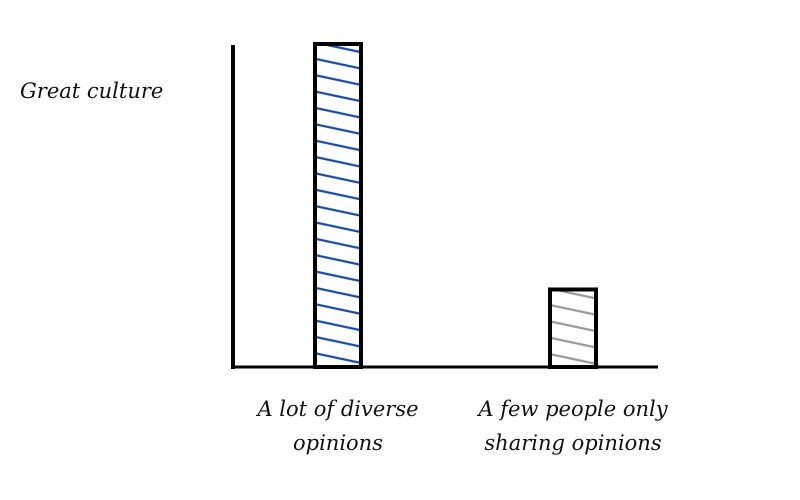 The height and width of the screenshot is (500, 800). I want to click on x-tick-label: A few people only sharing opinions, so click(573, 426).